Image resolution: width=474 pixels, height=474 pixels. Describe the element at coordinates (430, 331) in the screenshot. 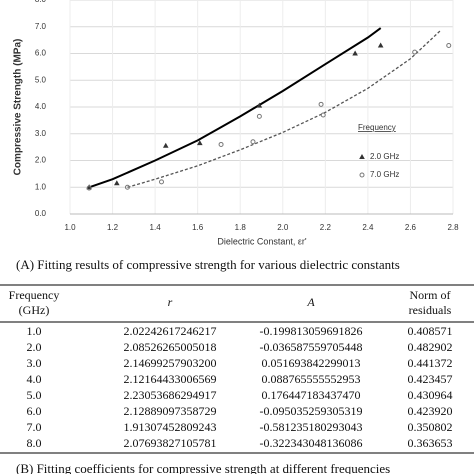

I see `table-cell: 0.408571` at that location.